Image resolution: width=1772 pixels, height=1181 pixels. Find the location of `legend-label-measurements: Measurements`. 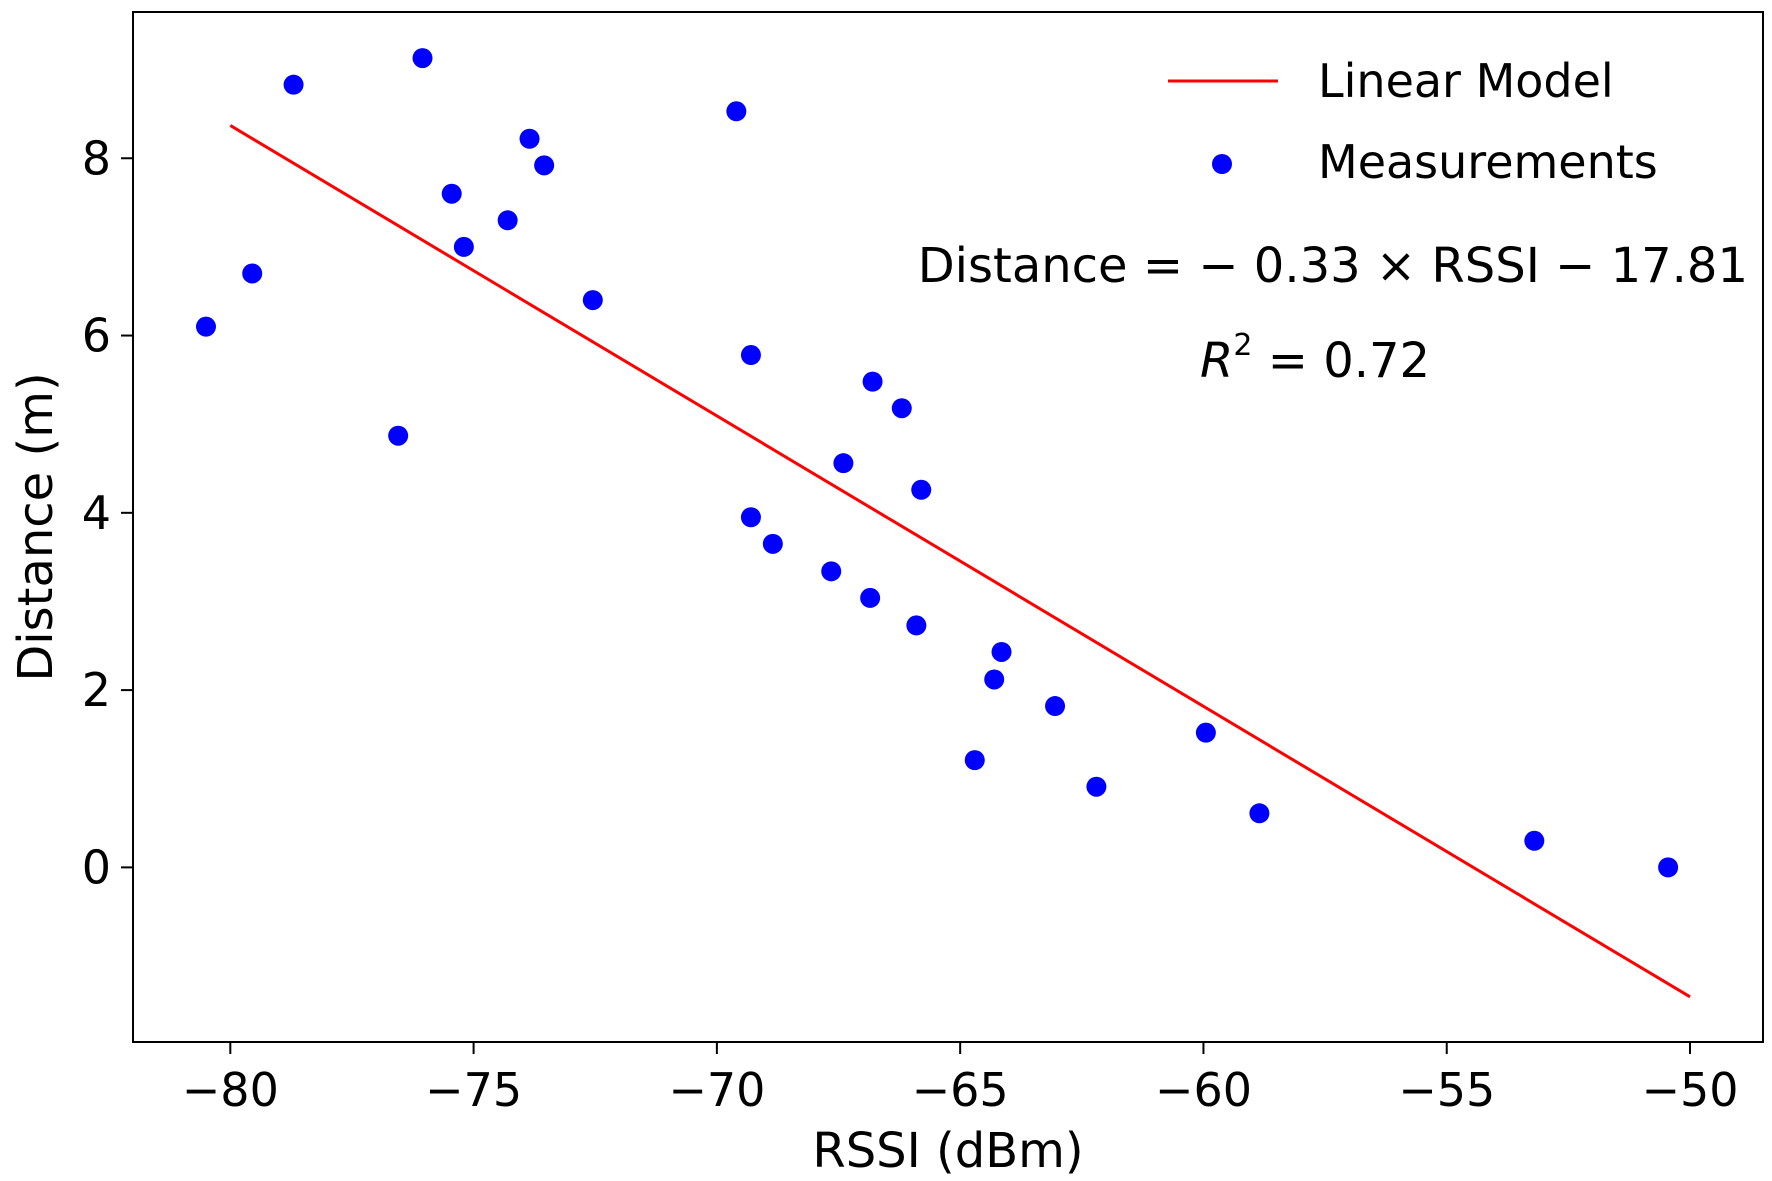

legend-label-measurements: Measurements is located at coordinates (1488, 162).